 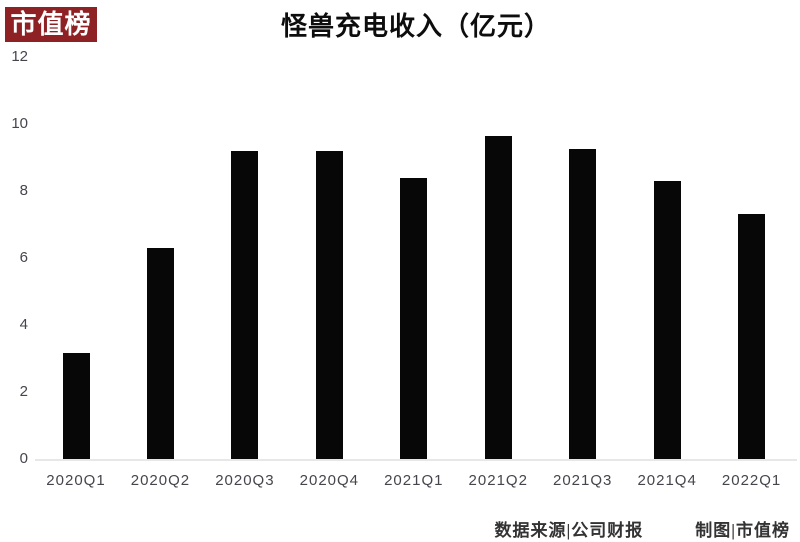 What do you see at coordinates (415, 26) in the screenshot?
I see `chart-title: 怪兽充电收入（亿元）` at bounding box center [415, 26].